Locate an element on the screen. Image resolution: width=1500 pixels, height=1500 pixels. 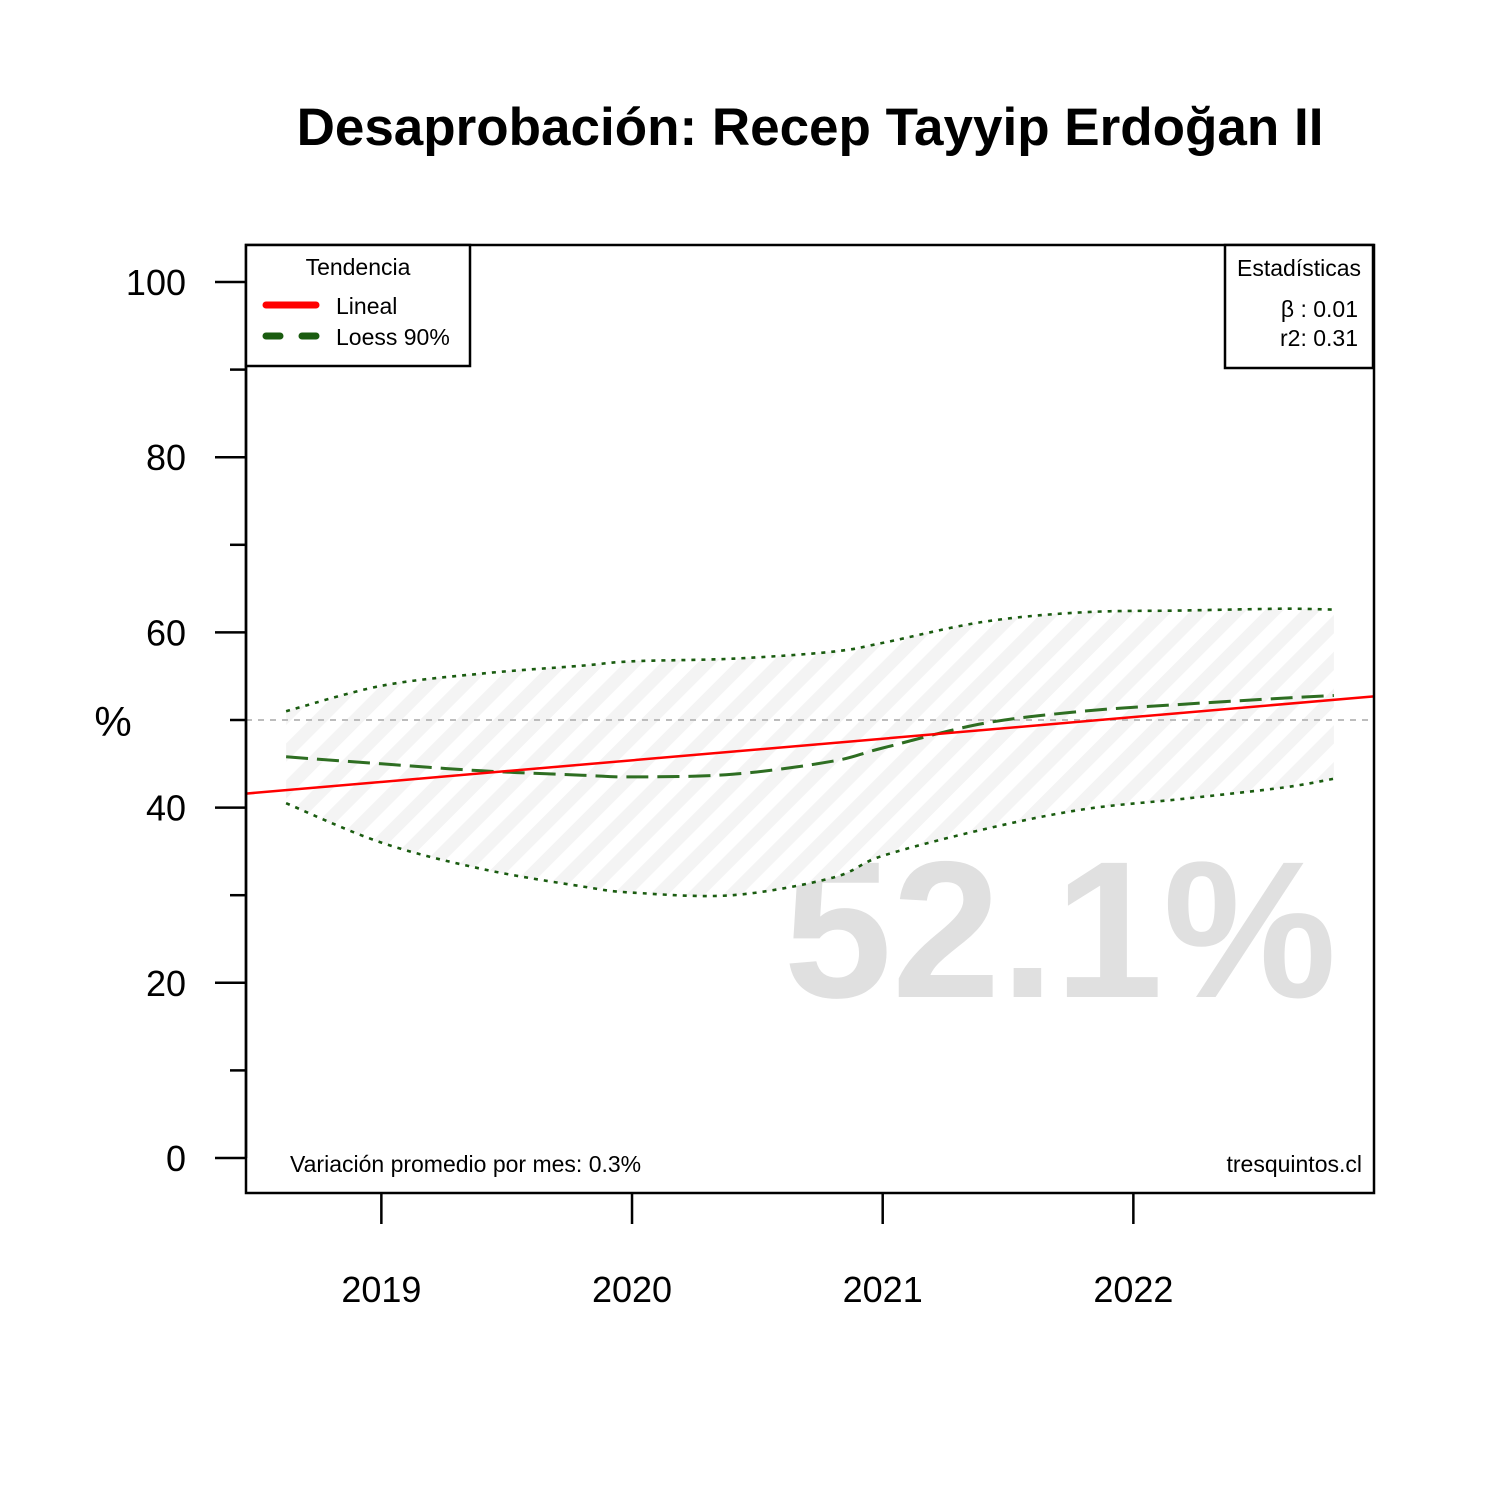
legend-label-lineal: Lineal is located at coordinates (366, 306).